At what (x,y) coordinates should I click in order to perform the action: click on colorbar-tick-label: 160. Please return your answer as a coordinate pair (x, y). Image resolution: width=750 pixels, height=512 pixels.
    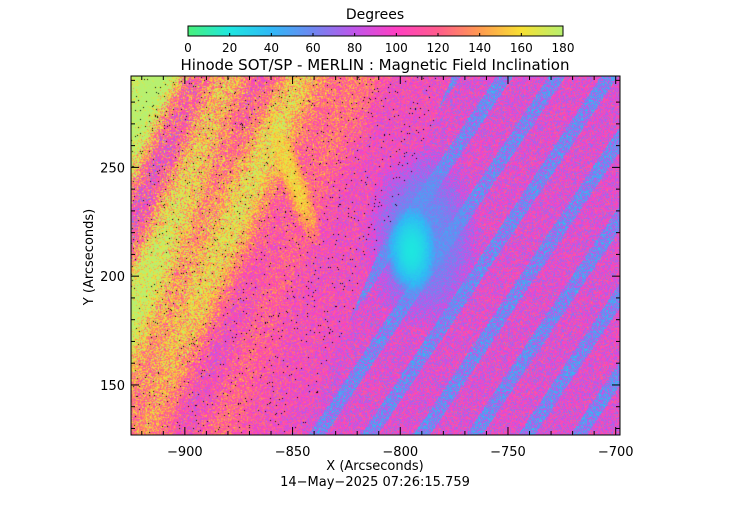
    Looking at the image, I should click on (521, 48).